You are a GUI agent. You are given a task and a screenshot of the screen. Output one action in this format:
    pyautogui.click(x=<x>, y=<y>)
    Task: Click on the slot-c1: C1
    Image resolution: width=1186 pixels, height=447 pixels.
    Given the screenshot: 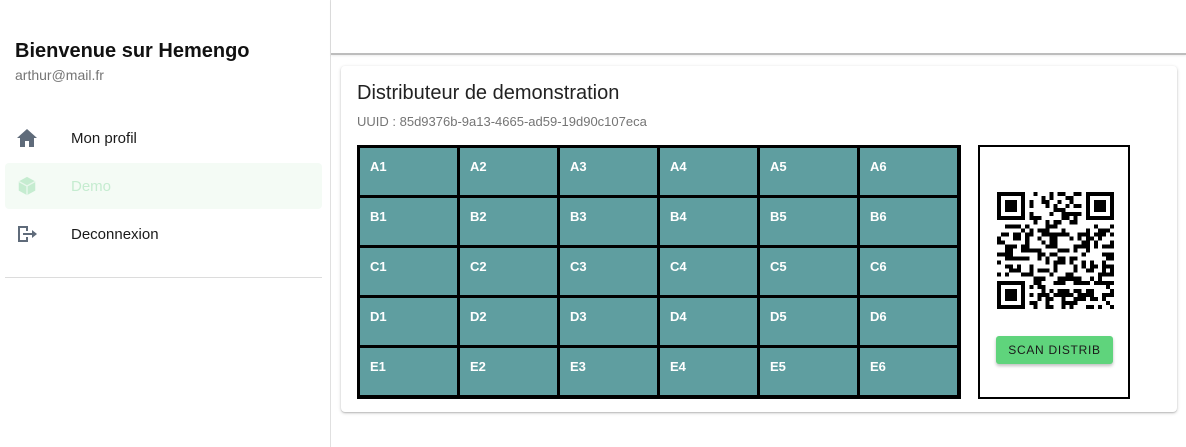 What is the action you would take?
    pyautogui.click(x=408, y=271)
    